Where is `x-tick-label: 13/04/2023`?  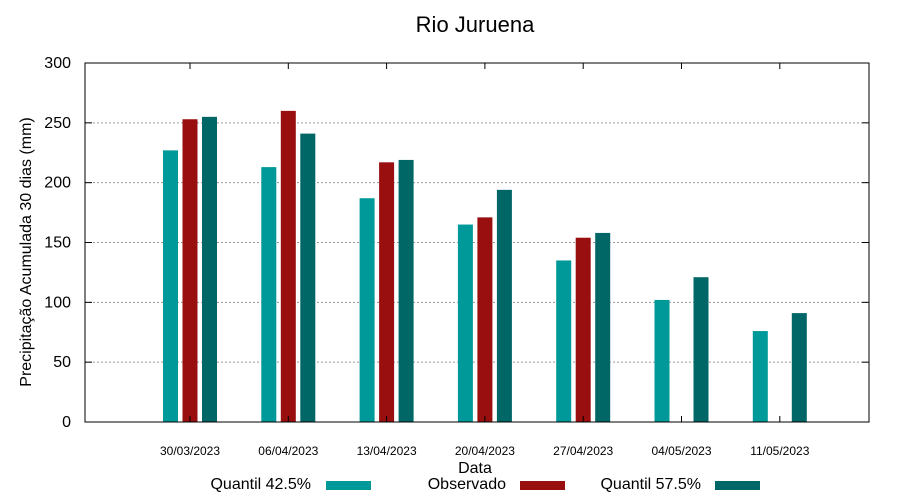 x-tick-label: 13/04/2023 is located at coordinates (387, 451).